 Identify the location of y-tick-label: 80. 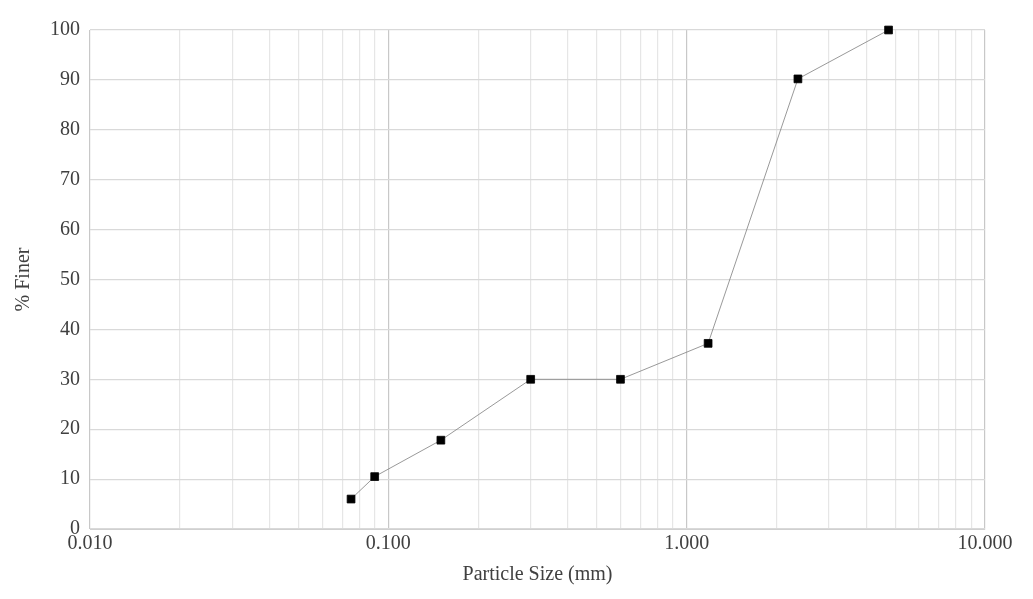
(70, 128).